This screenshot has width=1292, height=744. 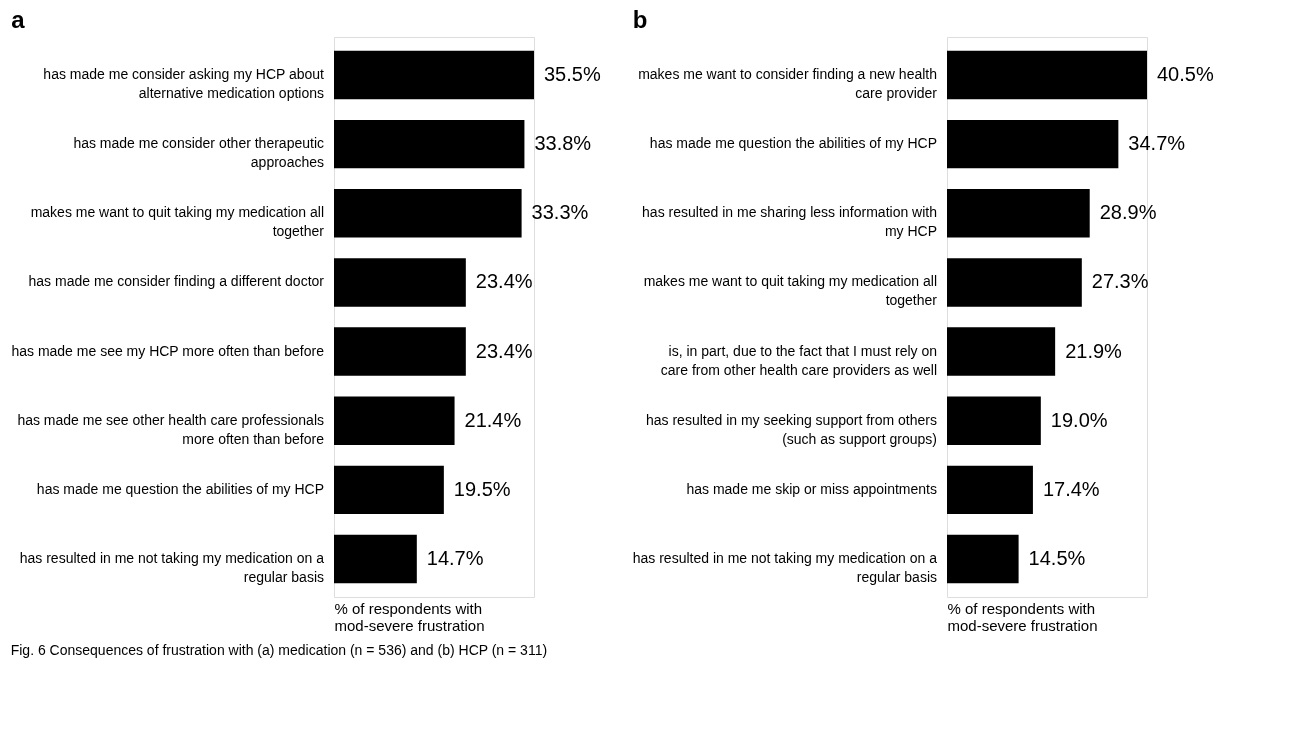 What do you see at coordinates (171, 429) in the screenshot?
I see `y-tick-label: has made me see other health care professionals more often than before` at bounding box center [171, 429].